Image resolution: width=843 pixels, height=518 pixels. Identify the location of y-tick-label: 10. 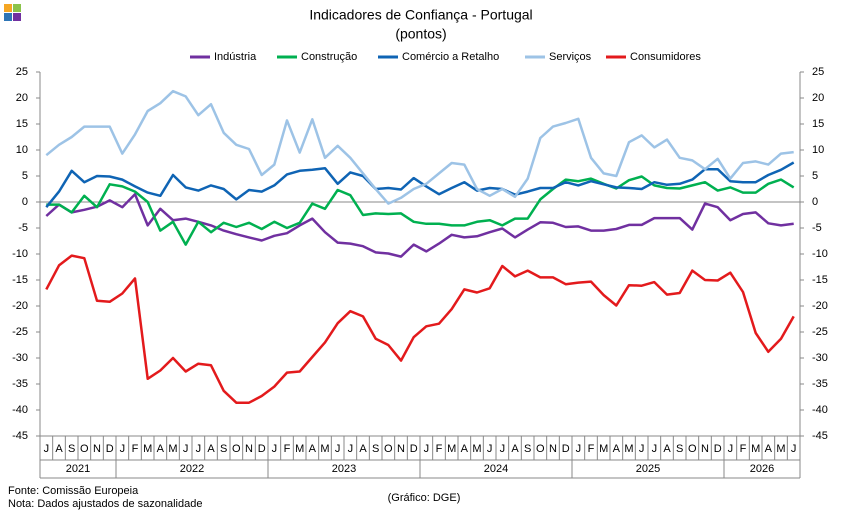
(22, 150).